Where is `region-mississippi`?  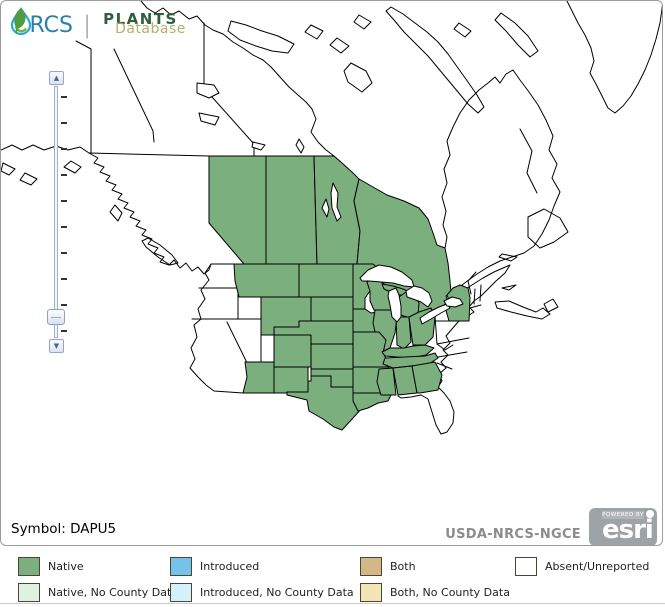 region-mississippi is located at coordinates (386, 381).